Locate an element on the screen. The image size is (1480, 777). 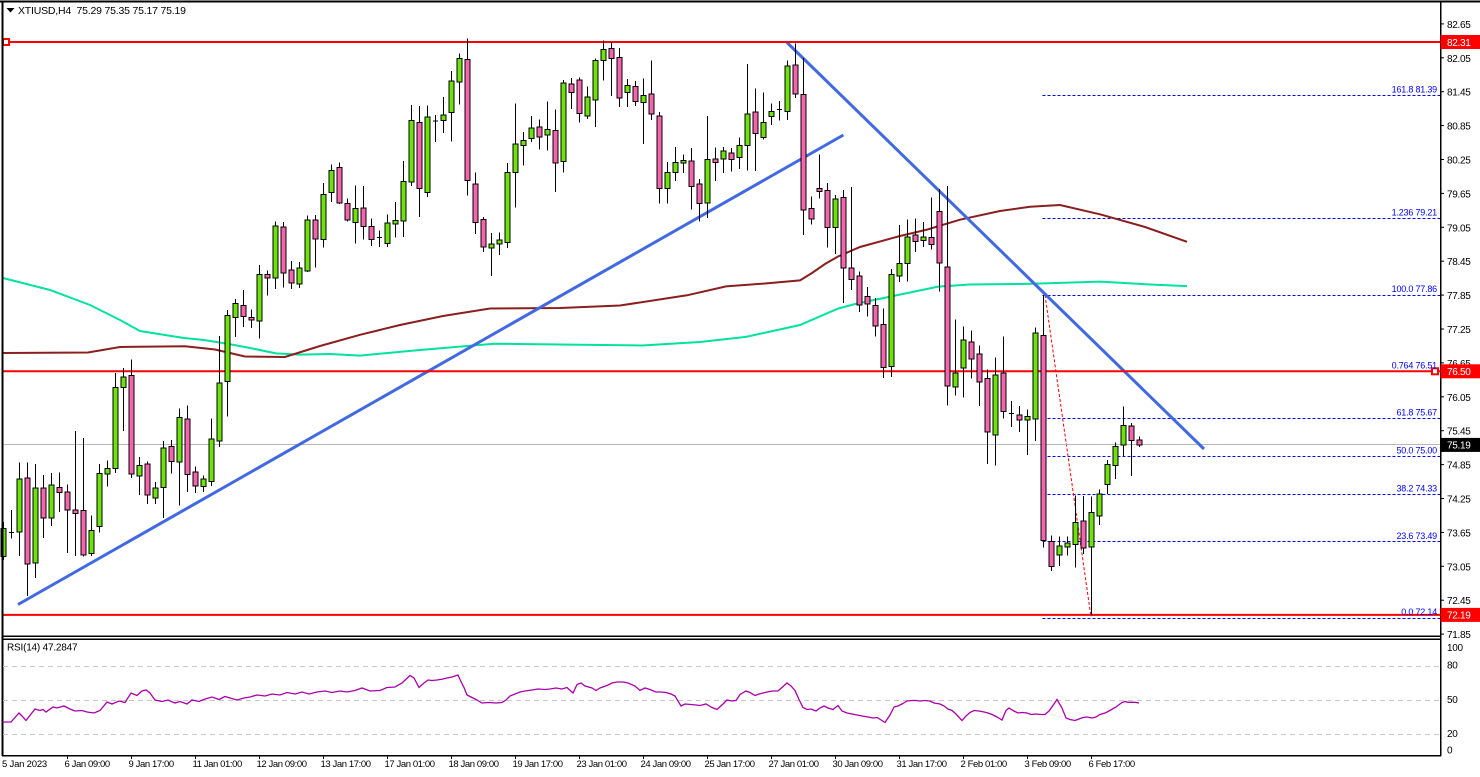
svg-text: 13 Jan 17:00 is located at coordinates (346, 764).